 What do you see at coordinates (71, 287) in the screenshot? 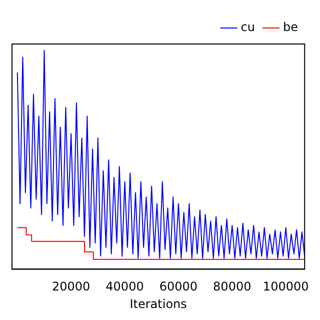
I see `x-tick-label: 20000` at bounding box center [71, 287].